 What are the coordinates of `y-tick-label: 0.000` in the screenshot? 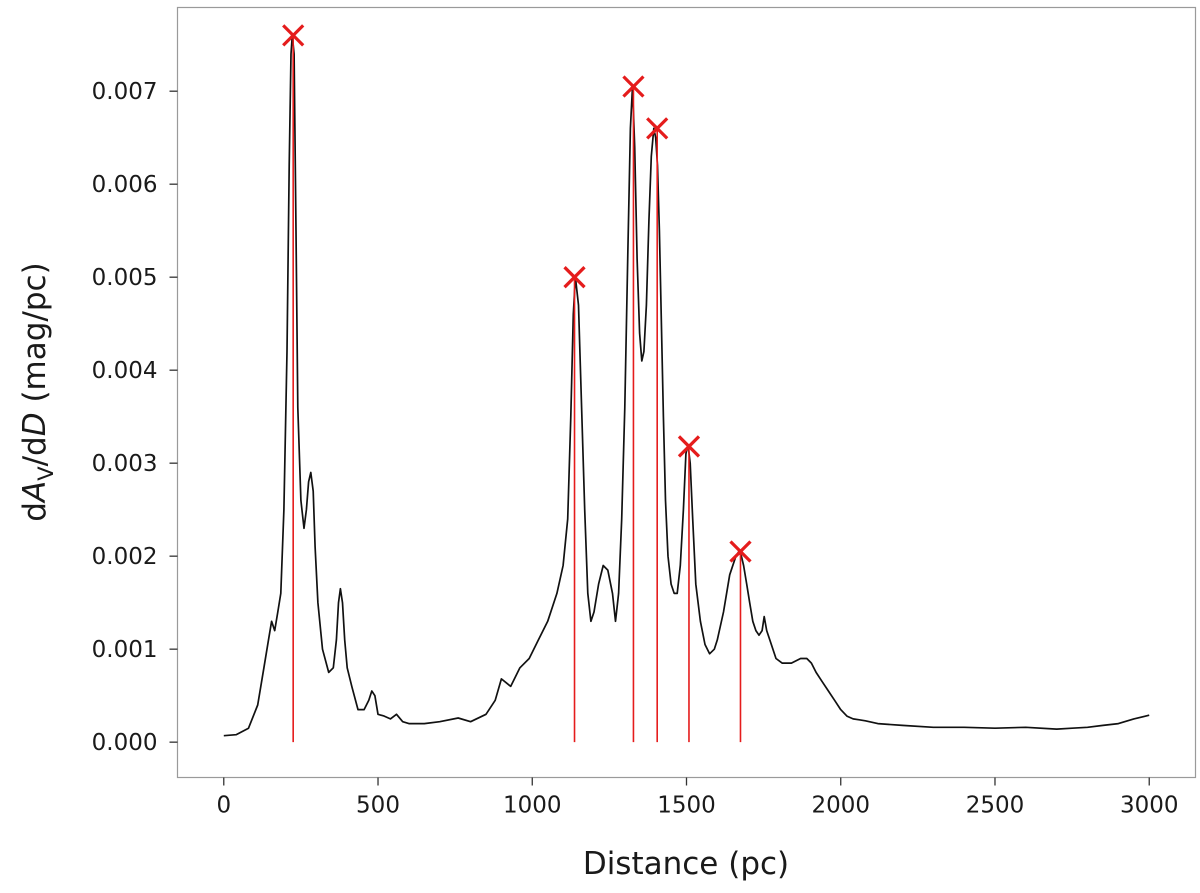 It's located at (125, 743).